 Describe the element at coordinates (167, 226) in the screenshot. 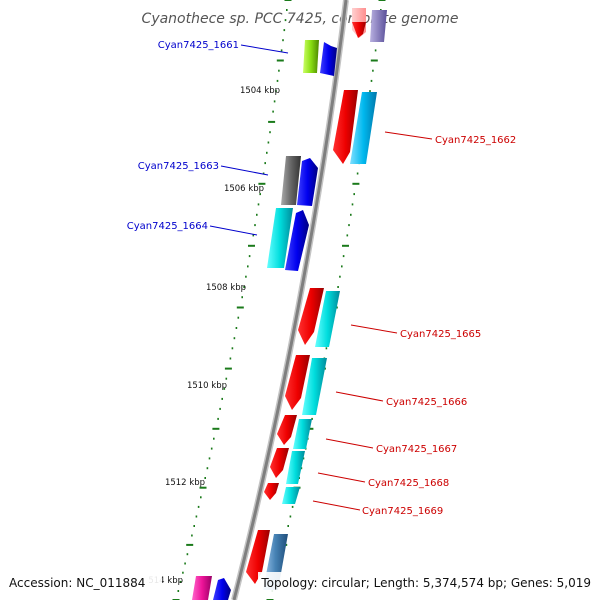

I see `gene-label-1664: Cyan7425_1664` at that location.